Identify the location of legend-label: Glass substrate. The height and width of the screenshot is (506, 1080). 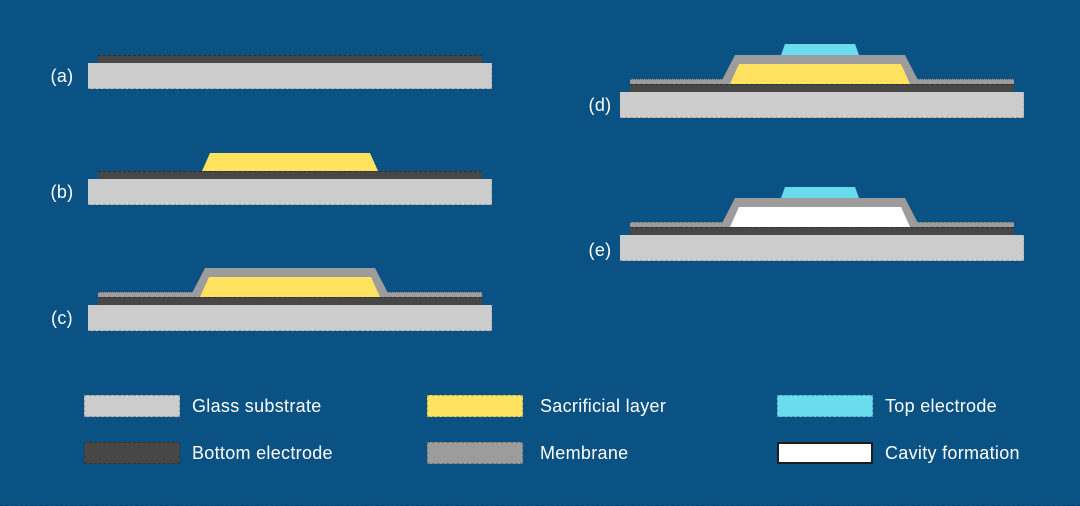
(257, 406).